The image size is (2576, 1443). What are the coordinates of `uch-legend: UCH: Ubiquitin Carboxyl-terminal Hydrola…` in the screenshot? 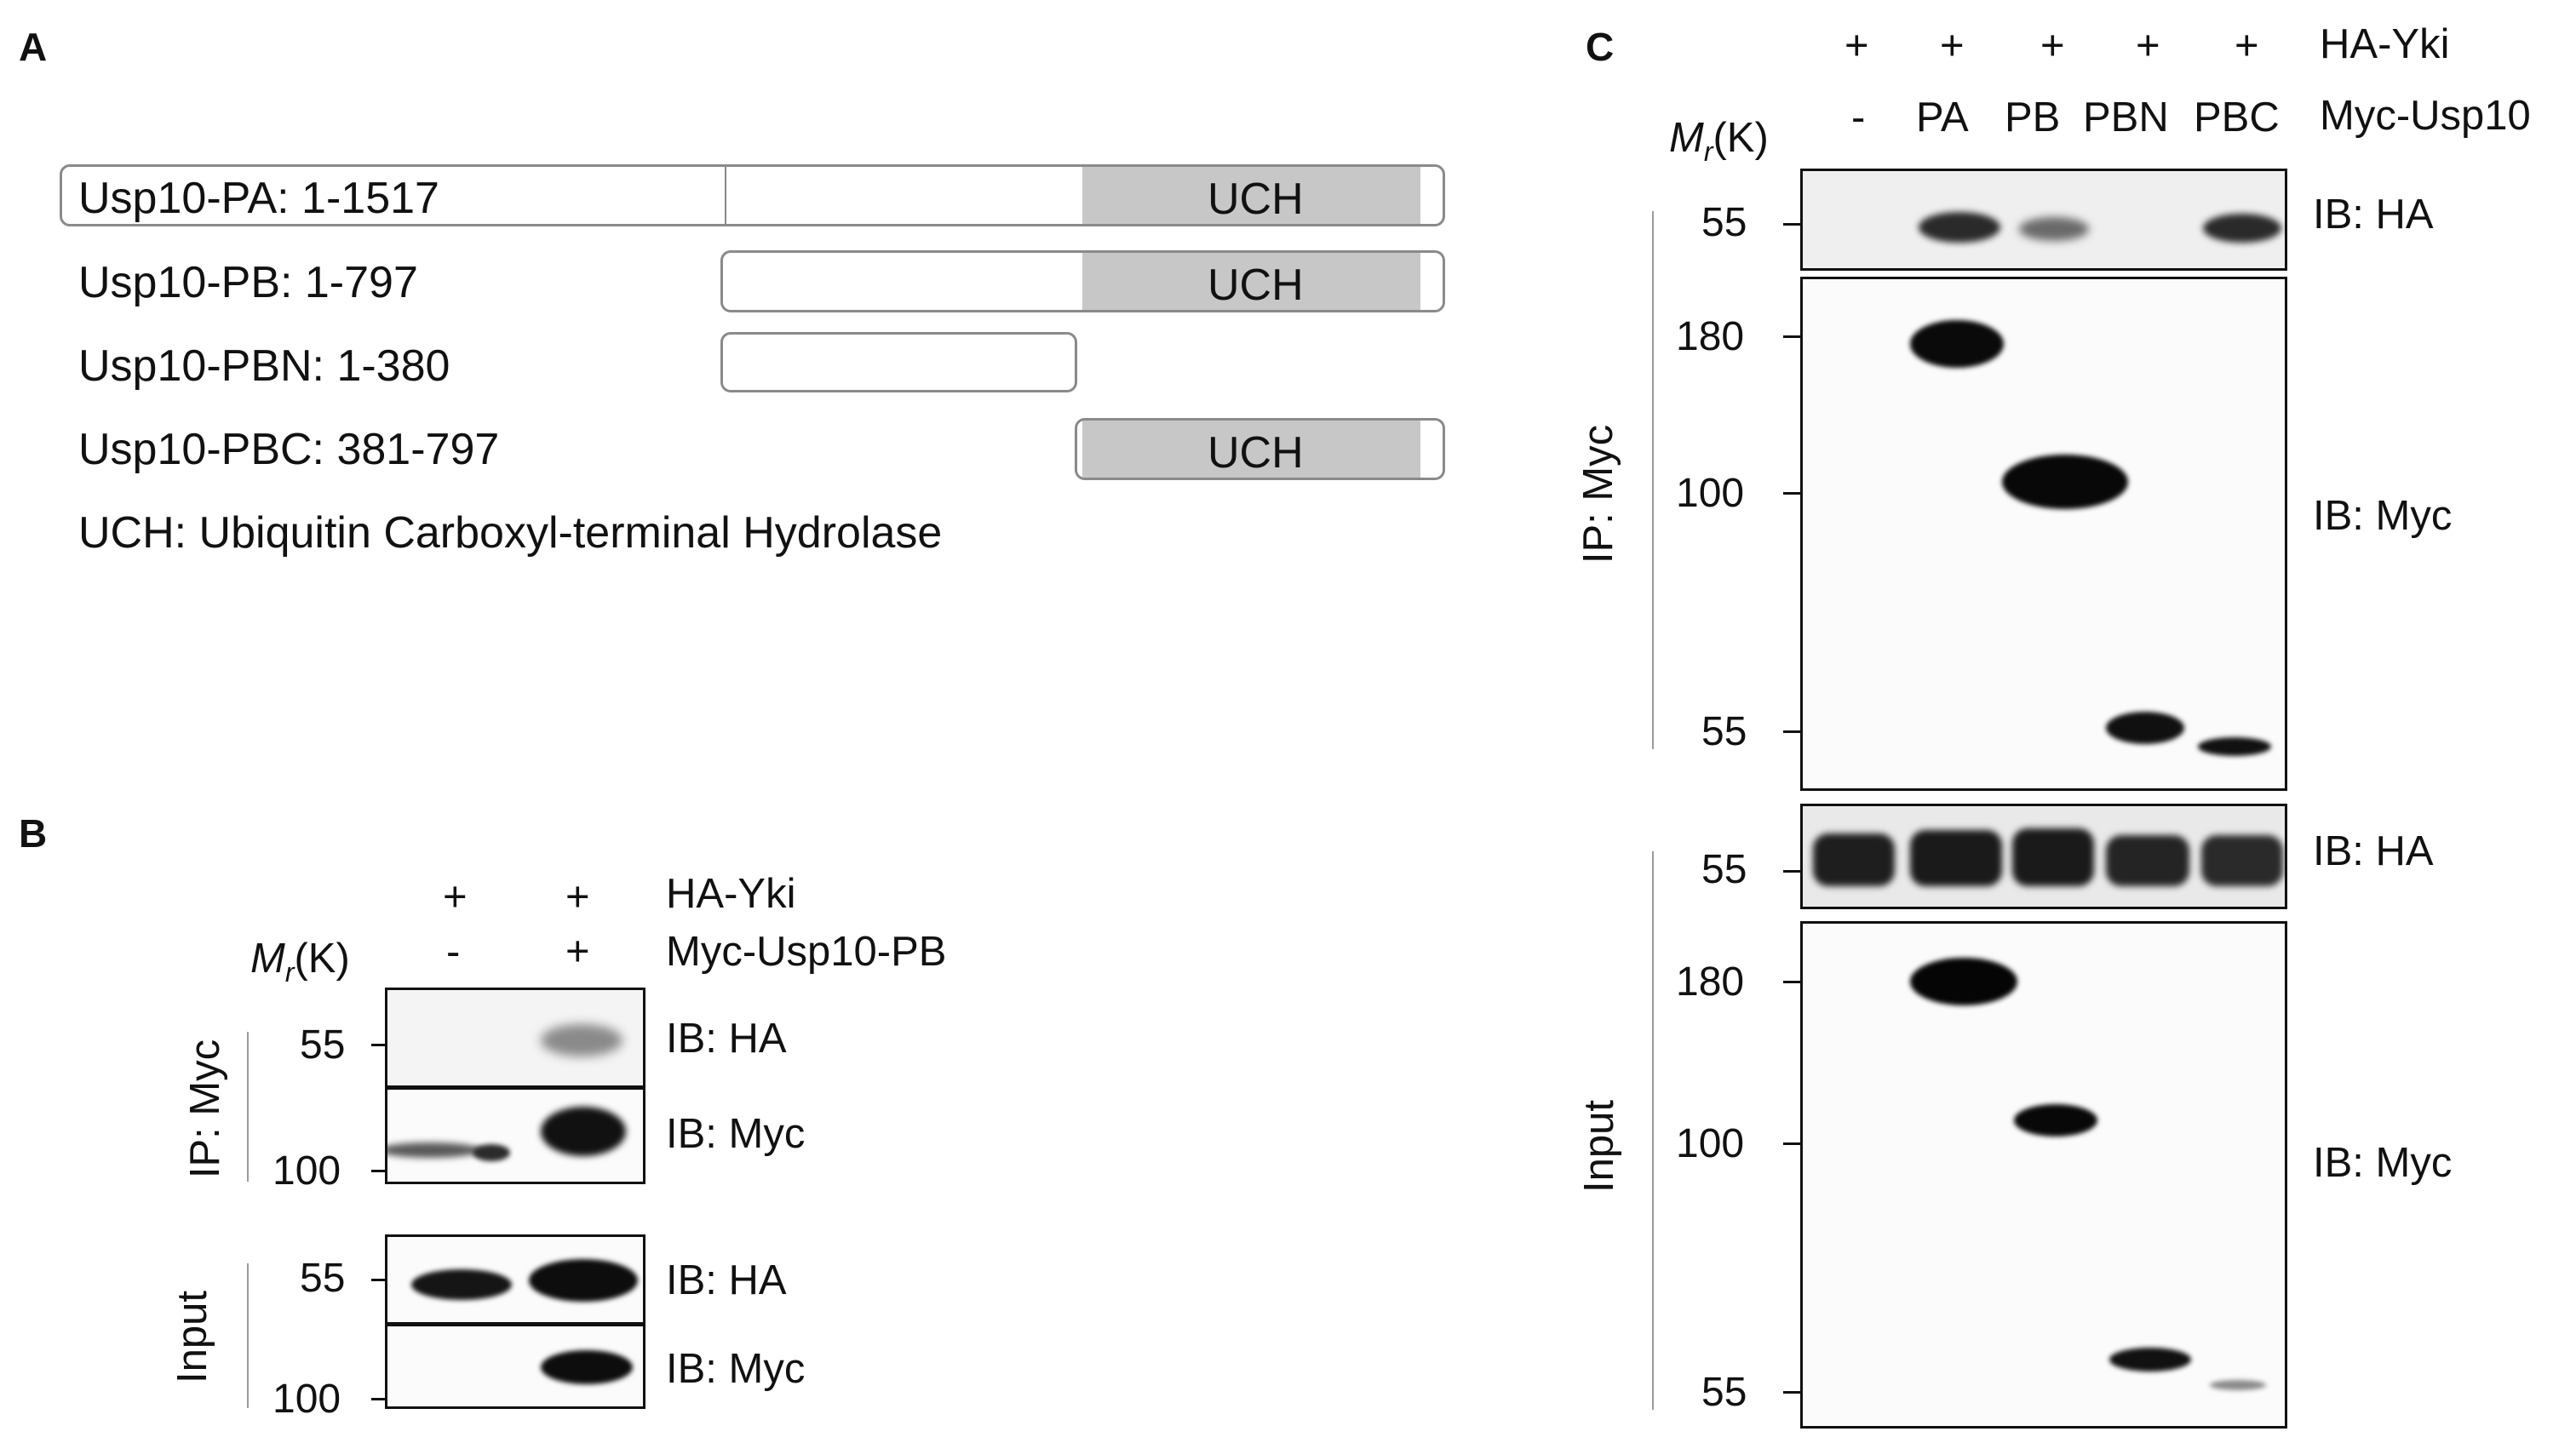 It's located at (510, 533).